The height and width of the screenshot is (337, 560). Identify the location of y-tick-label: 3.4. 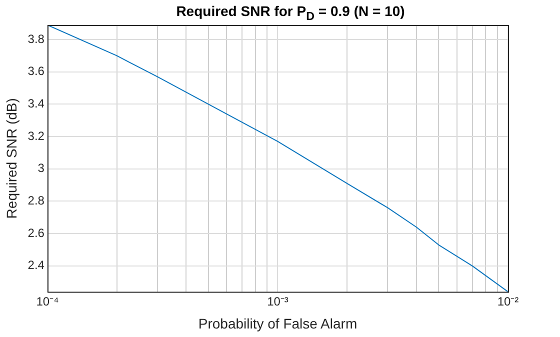
(36, 103).